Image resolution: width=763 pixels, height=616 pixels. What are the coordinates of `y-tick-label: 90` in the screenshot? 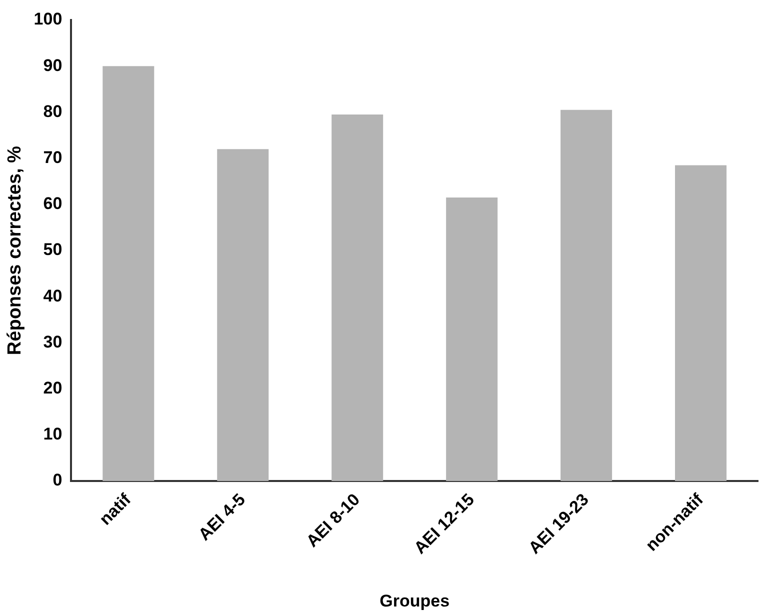 It's located at (52, 65).